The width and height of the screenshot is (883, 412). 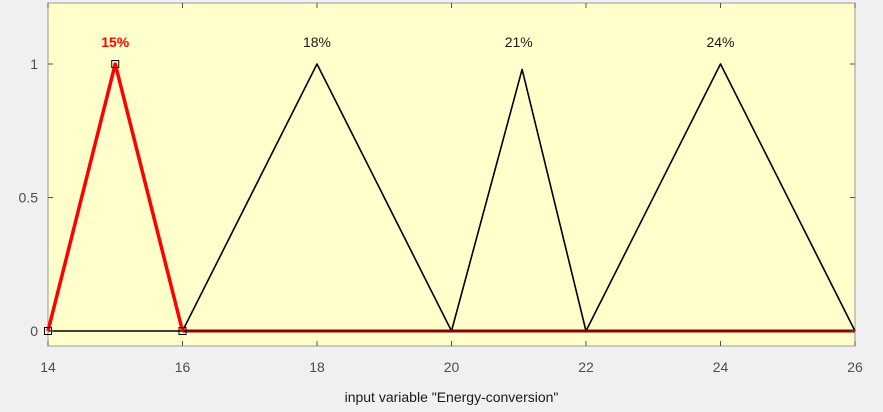 What do you see at coordinates (34, 64) in the screenshot?
I see `y-tick-label: 1` at bounding box center [34, 64].